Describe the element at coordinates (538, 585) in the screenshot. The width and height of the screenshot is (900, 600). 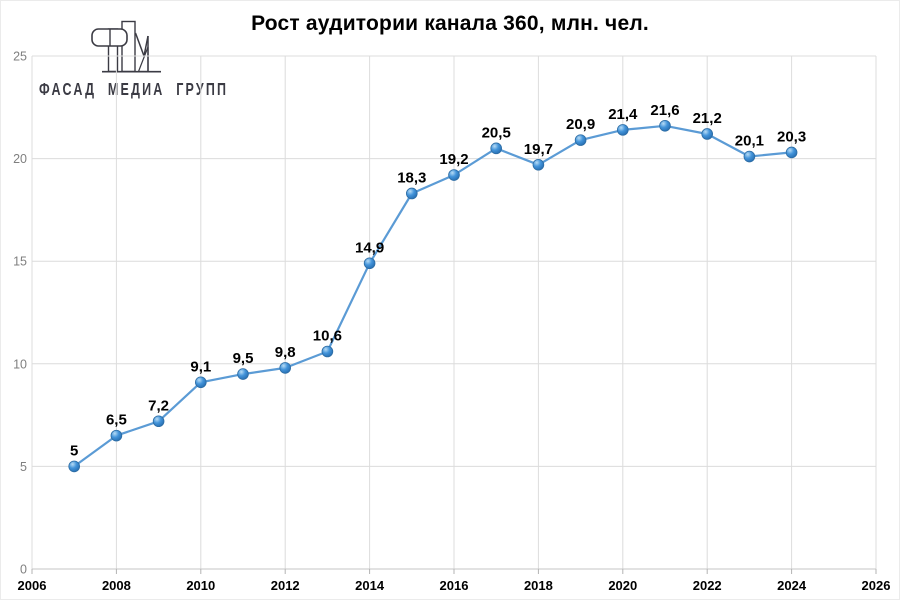
I see `x-tick-label: 2018` at that location.